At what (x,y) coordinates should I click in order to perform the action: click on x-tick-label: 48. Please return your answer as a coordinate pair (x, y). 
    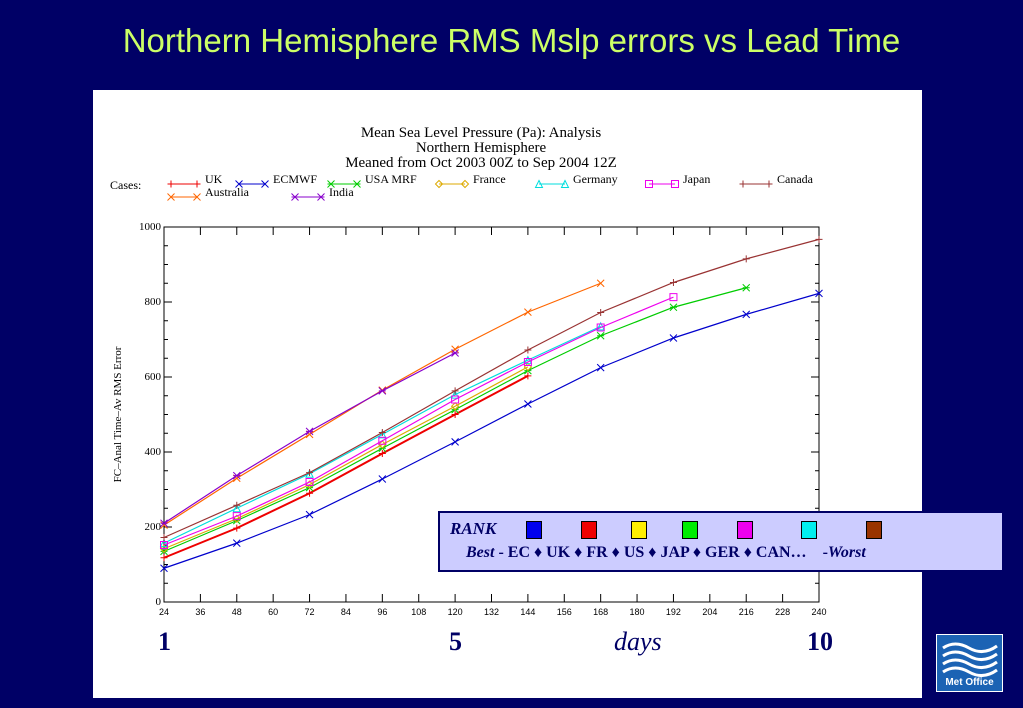
    Looking at the image, I should click on (237, 612).